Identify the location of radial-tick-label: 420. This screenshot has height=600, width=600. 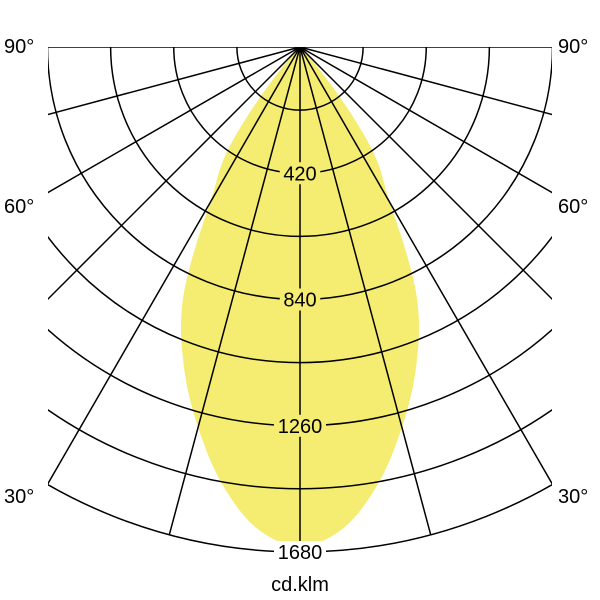
(299, 174).